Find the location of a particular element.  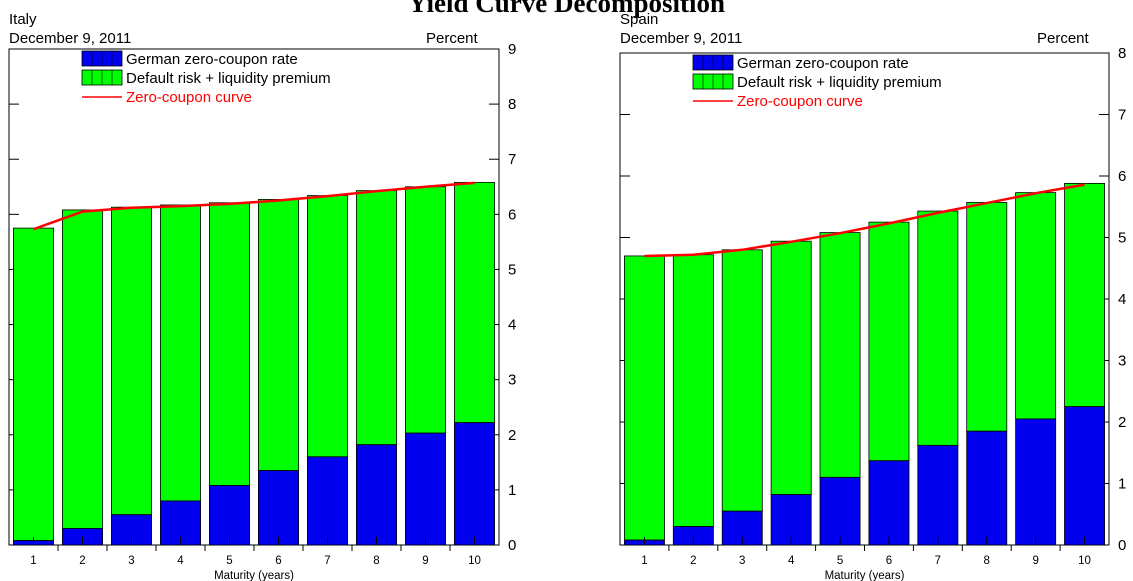

spain-ytick-label: 5 is located at coordinates (1122, 238).